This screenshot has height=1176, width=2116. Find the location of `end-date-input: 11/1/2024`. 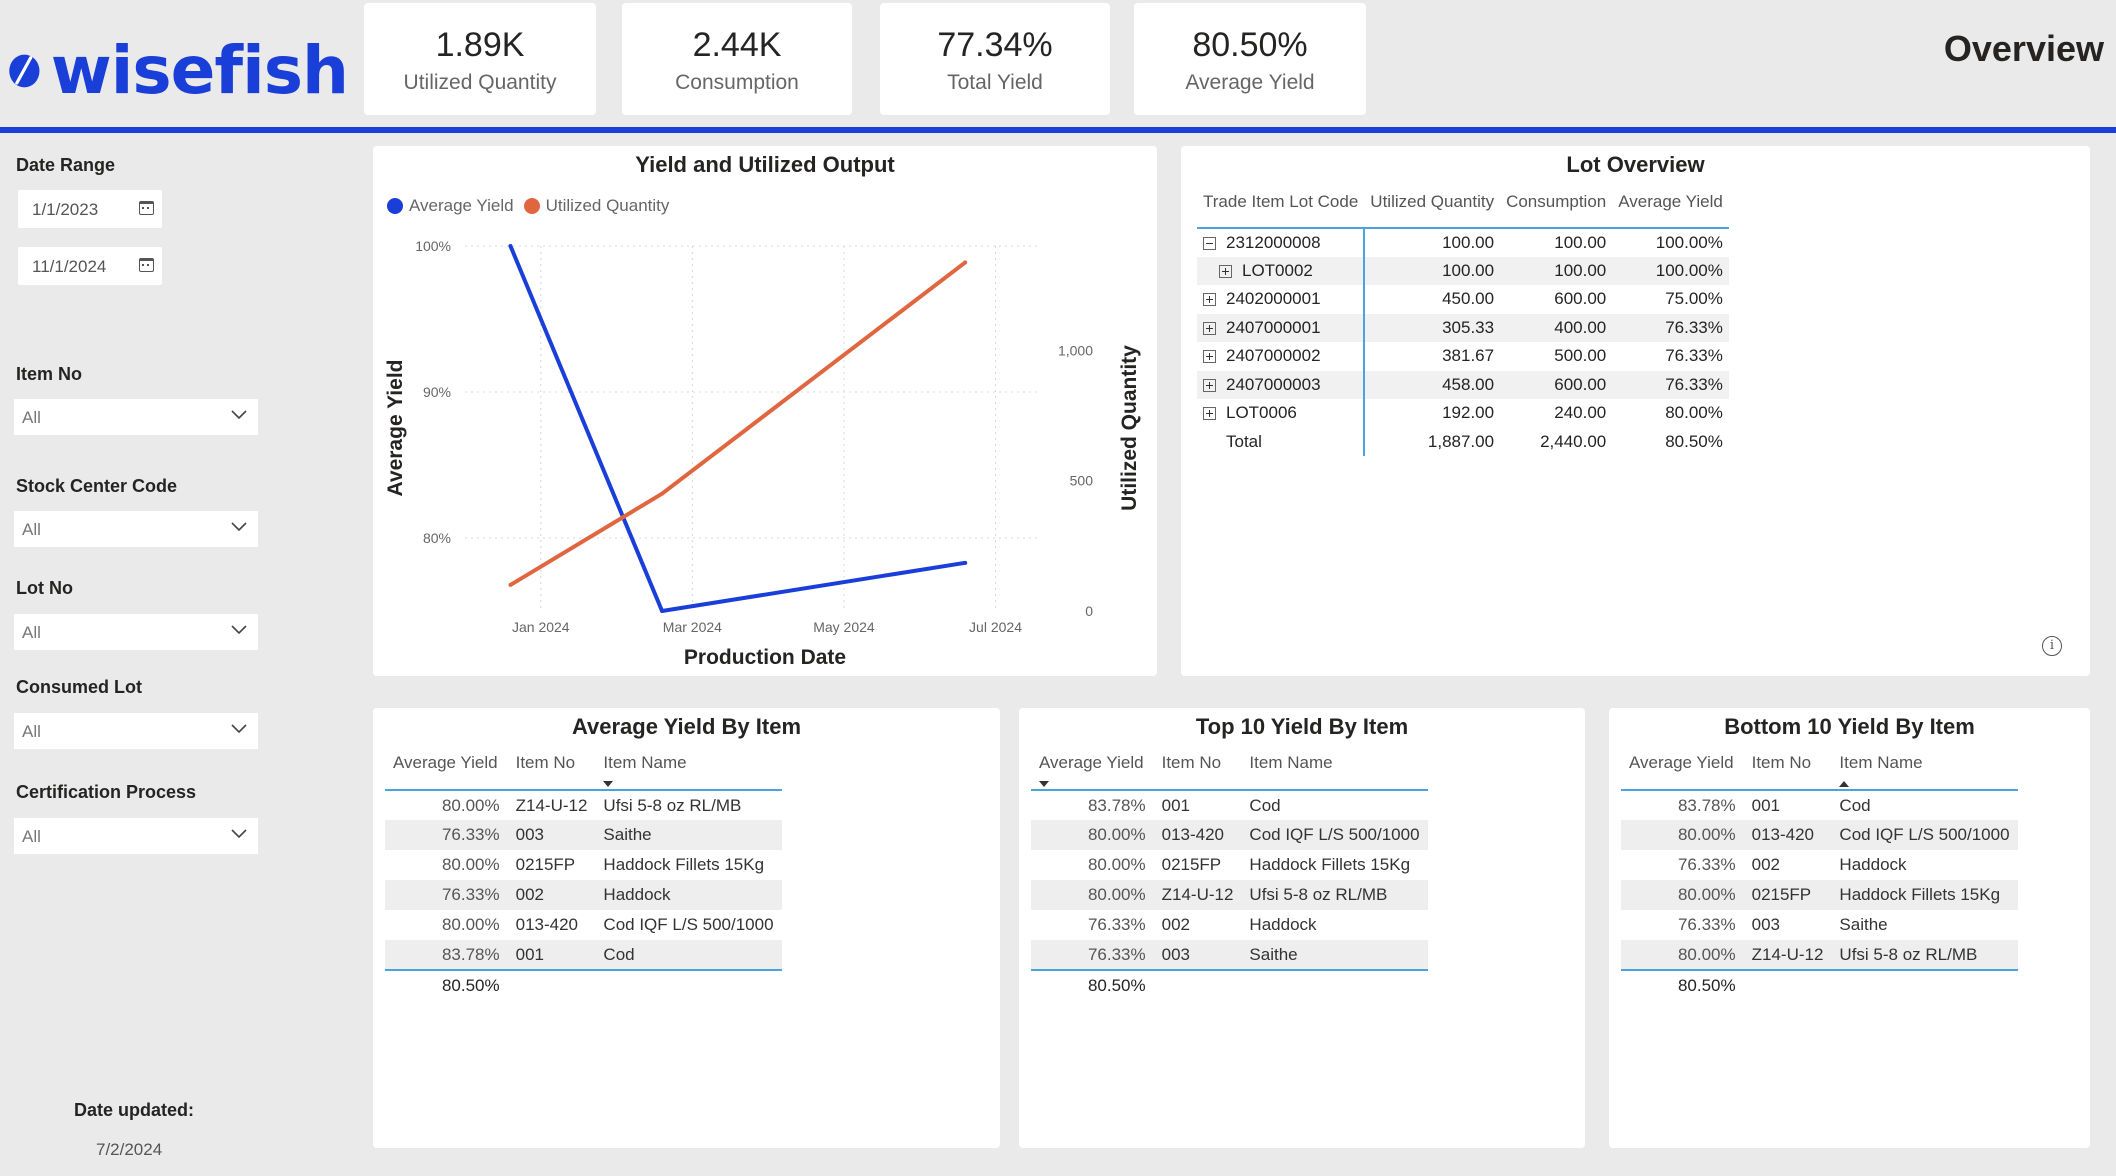

end-date-input: 11/1/2024 is located at coordinates (90, 266).